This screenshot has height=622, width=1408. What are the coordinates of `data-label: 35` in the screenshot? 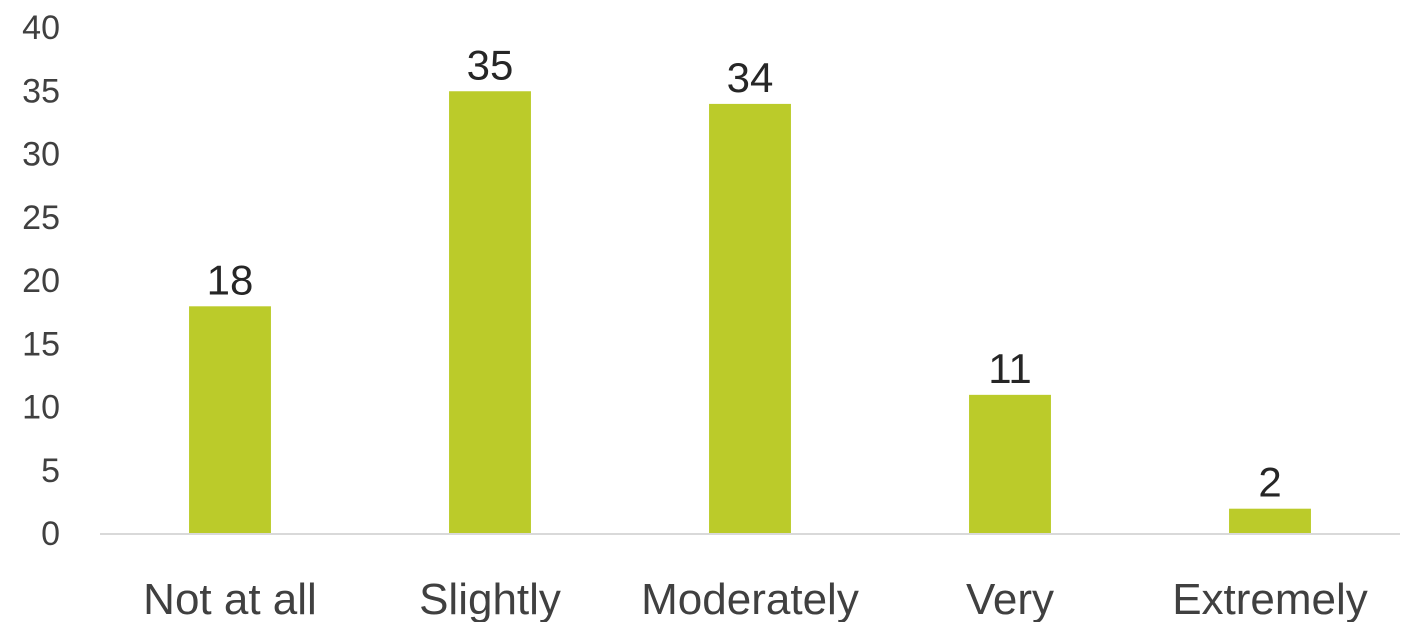 It's located at (490, 64).